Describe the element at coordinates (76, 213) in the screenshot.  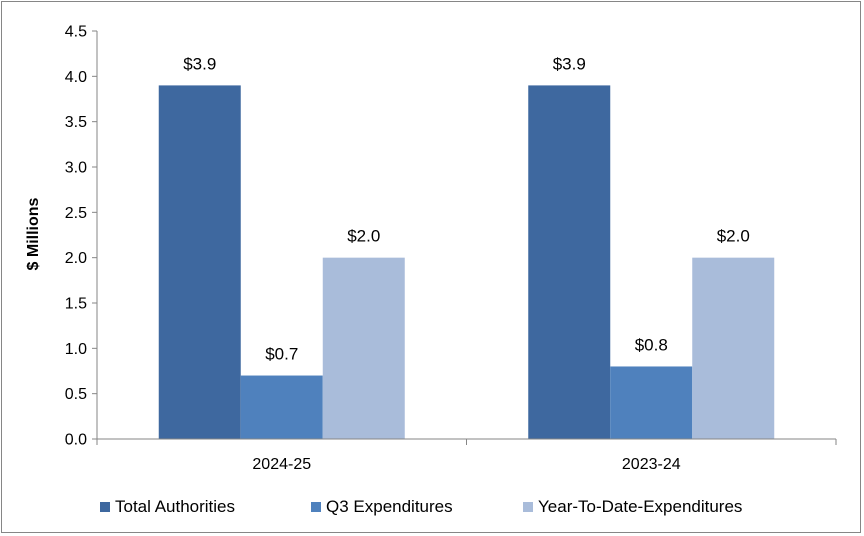
I see `y-tick-label: 2.5` at that location.